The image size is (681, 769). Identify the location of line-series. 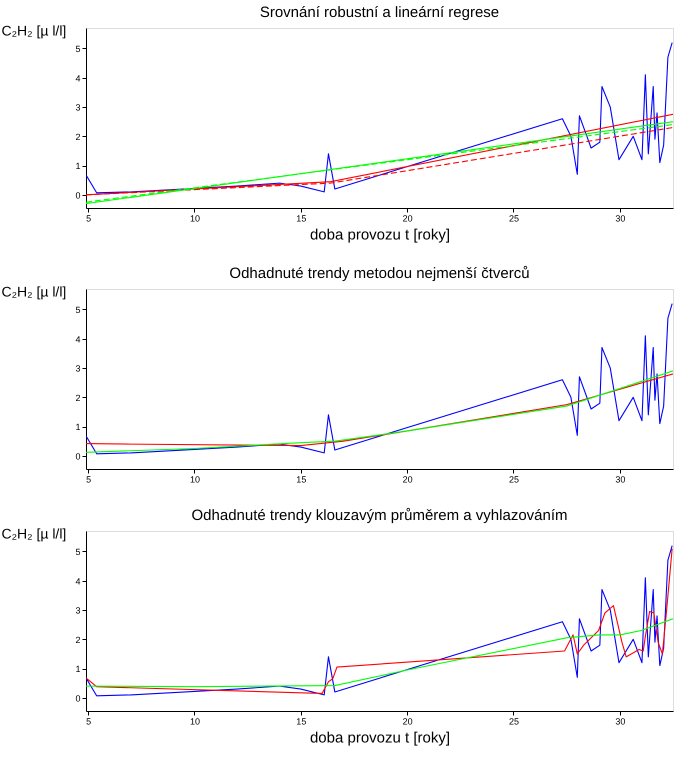
(379, 653).